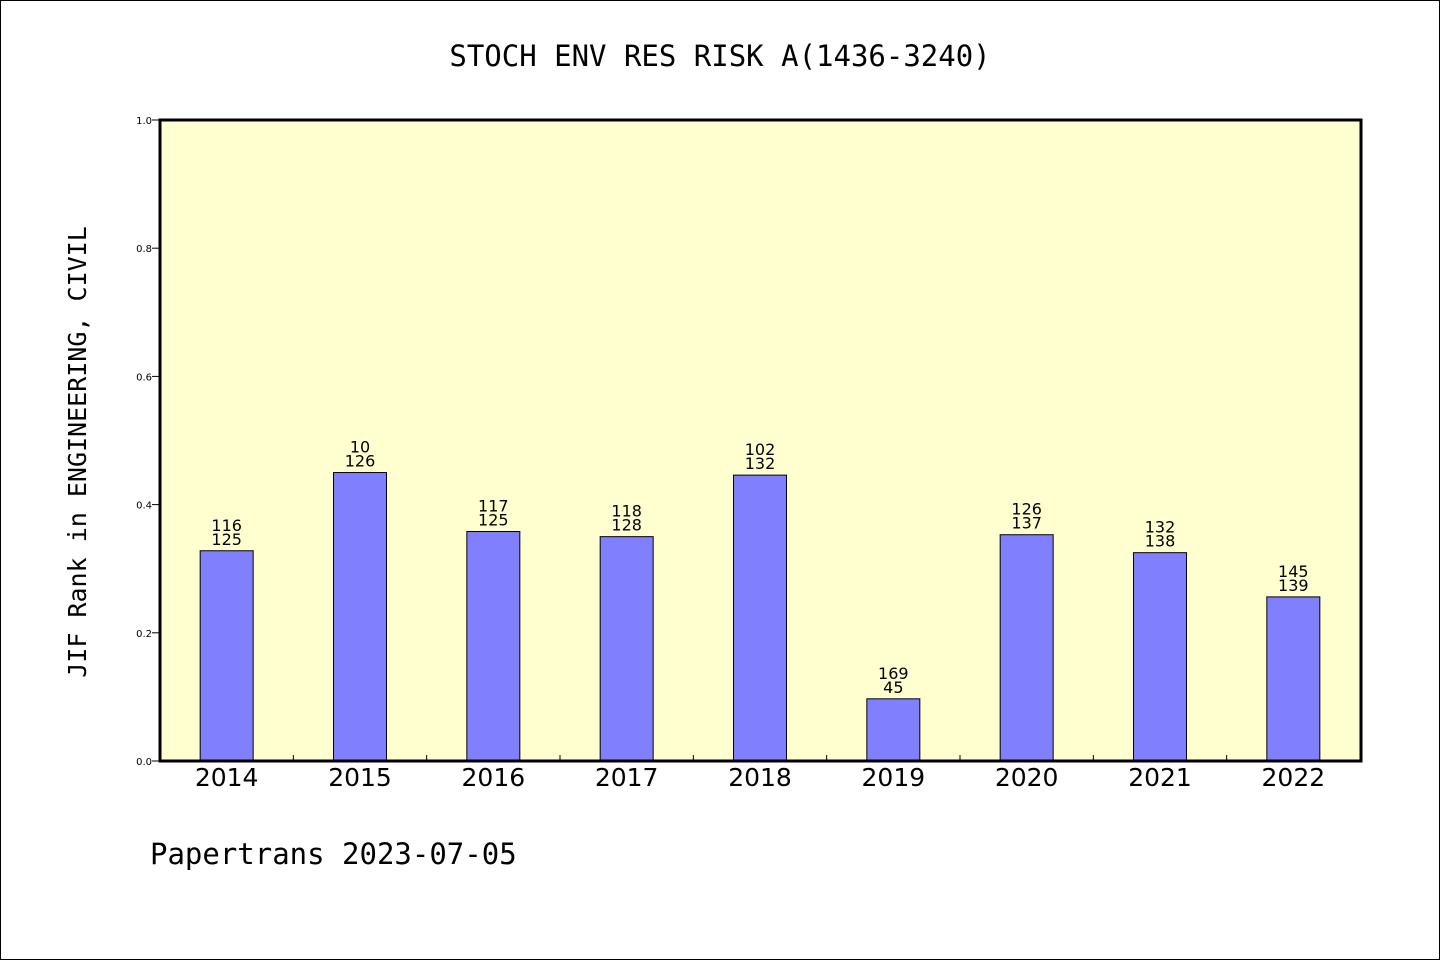  What do you see at coordinates (893, 673) in the screenshot?
I see `bar-label-top: 169` at bounding box center [893, 673].